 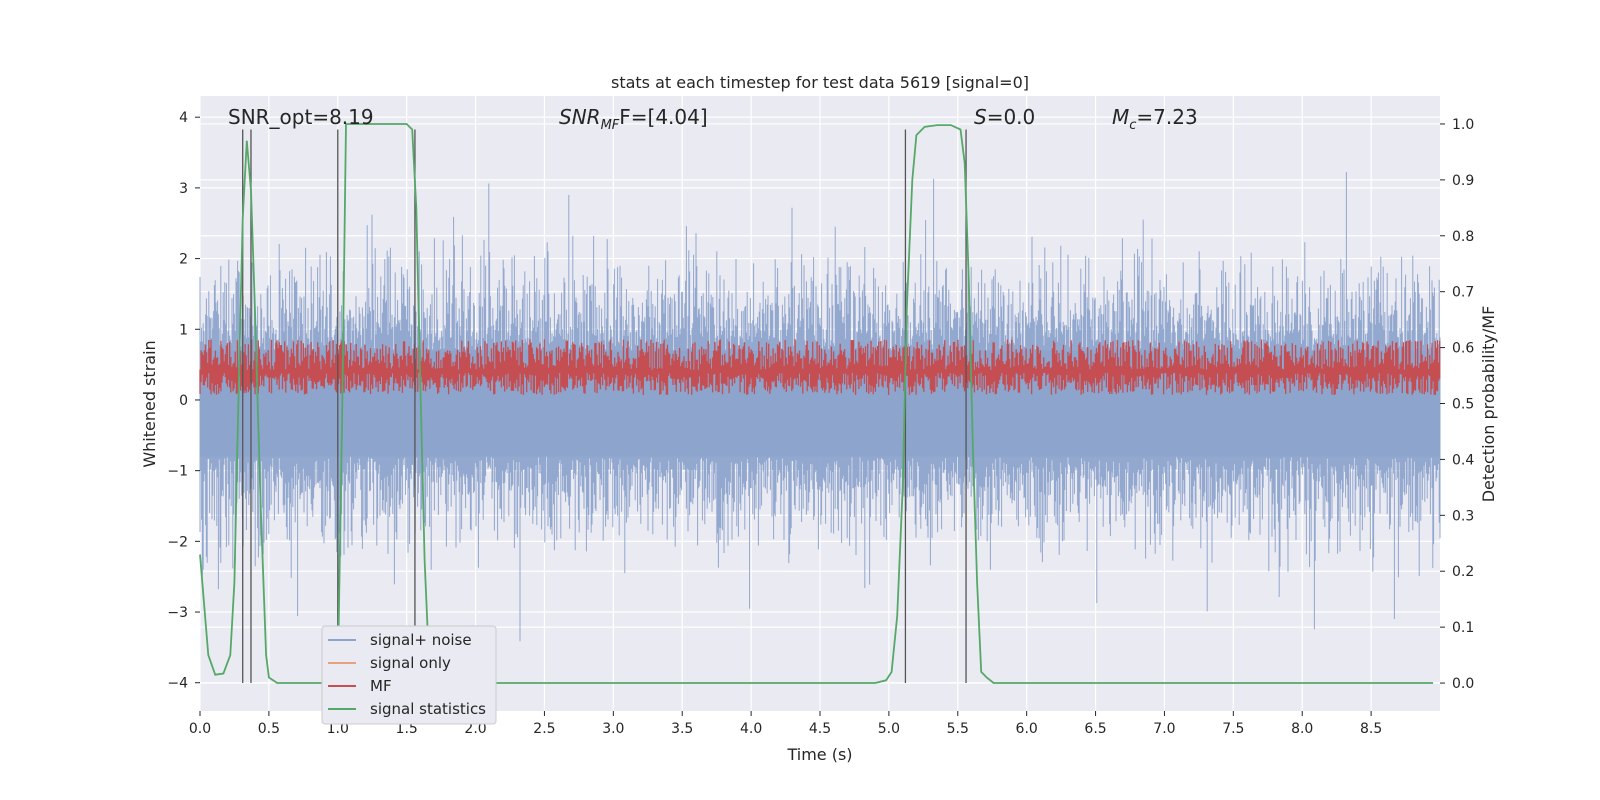 I want to click on annotation-mc: Mc=7.23, so click(x=1155, y=119).